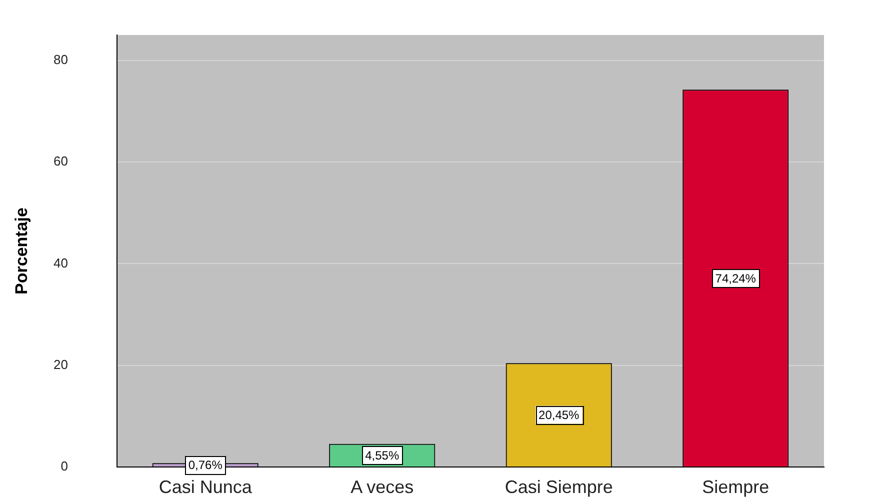 Image resolution: width=869 pixels, height=499 pixels. What do you see at coordinates (21, 251) in the screenshot?
I see `y-axis-title: Porcentaje` at bounding box center [21, 251].